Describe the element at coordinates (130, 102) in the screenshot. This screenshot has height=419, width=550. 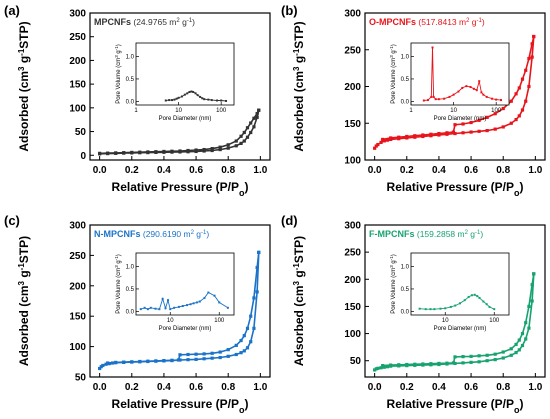
I see `inset-y-tick-label: 0.0` at that location.